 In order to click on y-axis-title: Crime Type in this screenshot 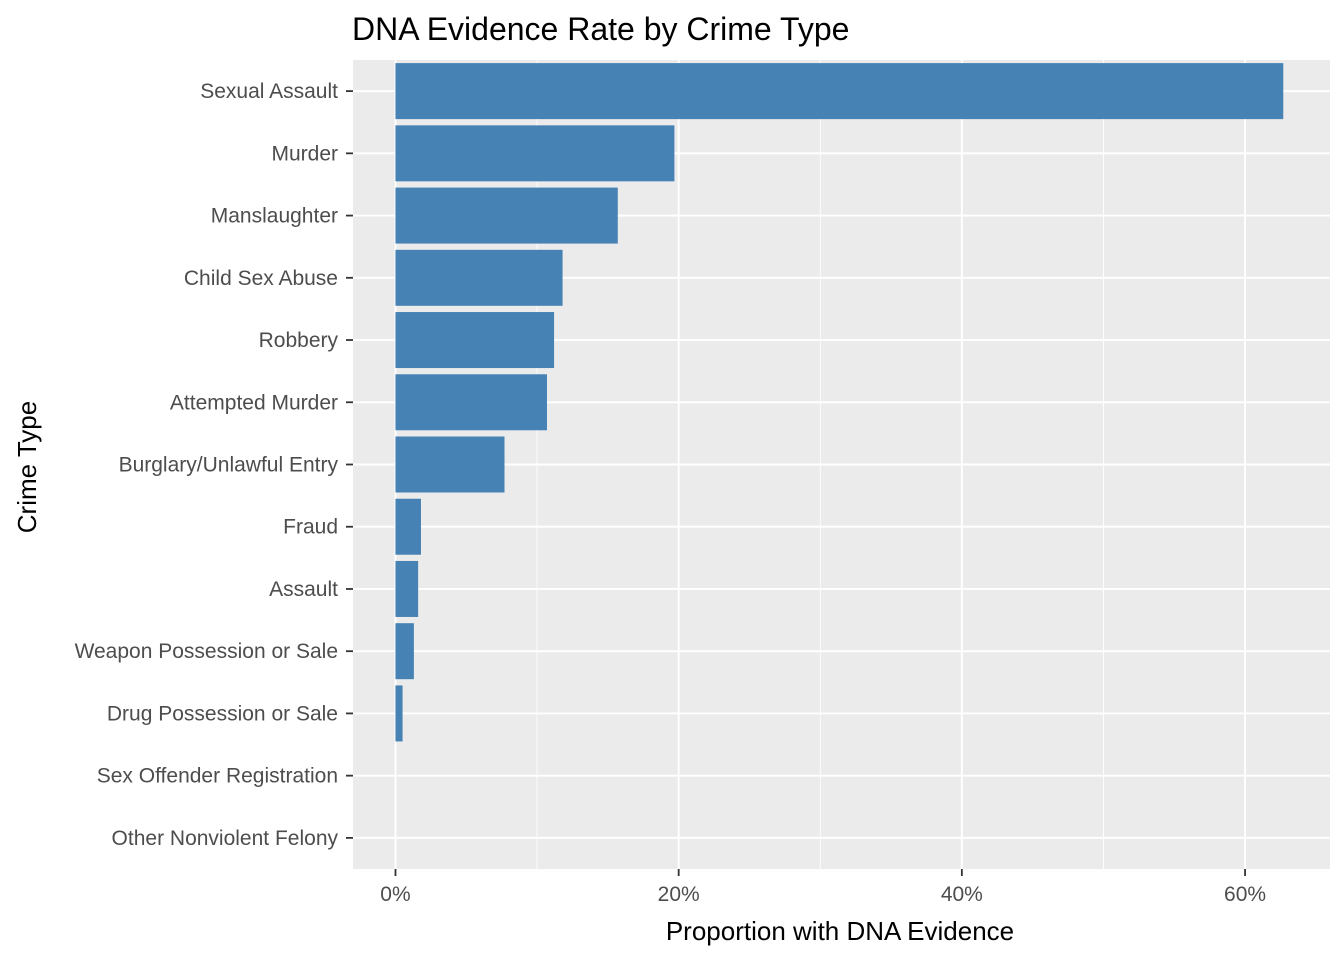, I will do `click(27, 467)`.